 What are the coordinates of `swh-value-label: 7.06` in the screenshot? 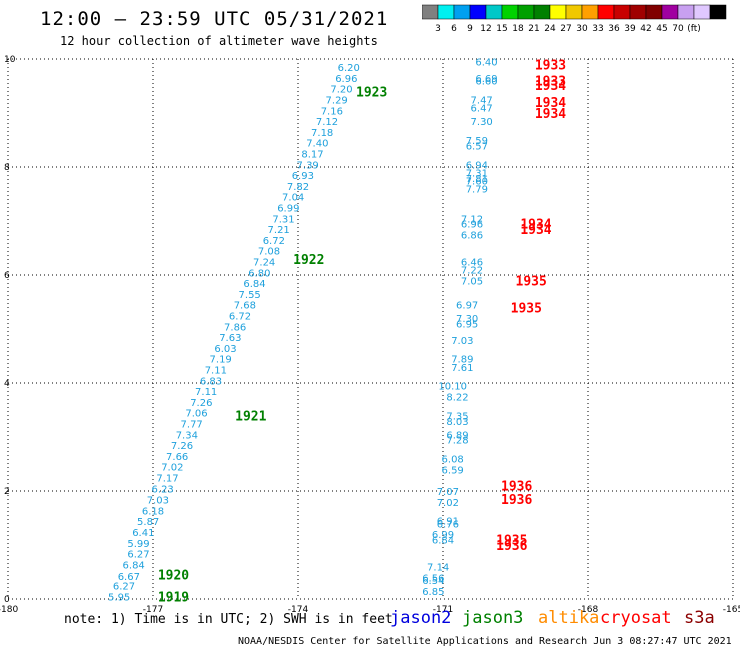 It's located at (196, 414).